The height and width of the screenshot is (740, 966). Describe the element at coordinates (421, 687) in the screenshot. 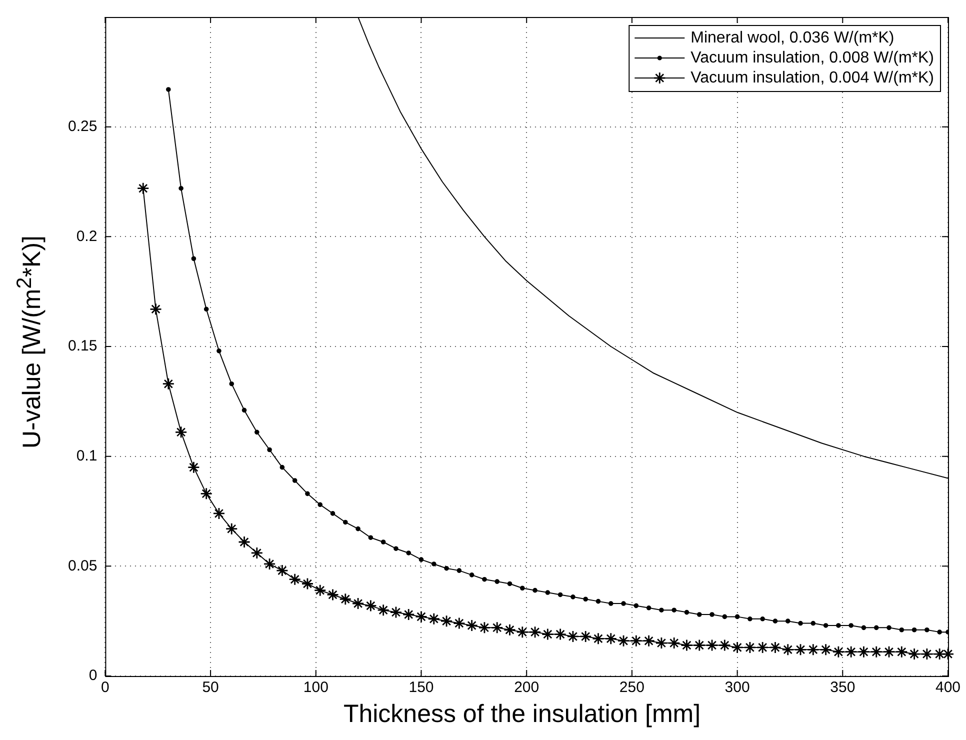

I see `x-tick-label: 150` at that location.